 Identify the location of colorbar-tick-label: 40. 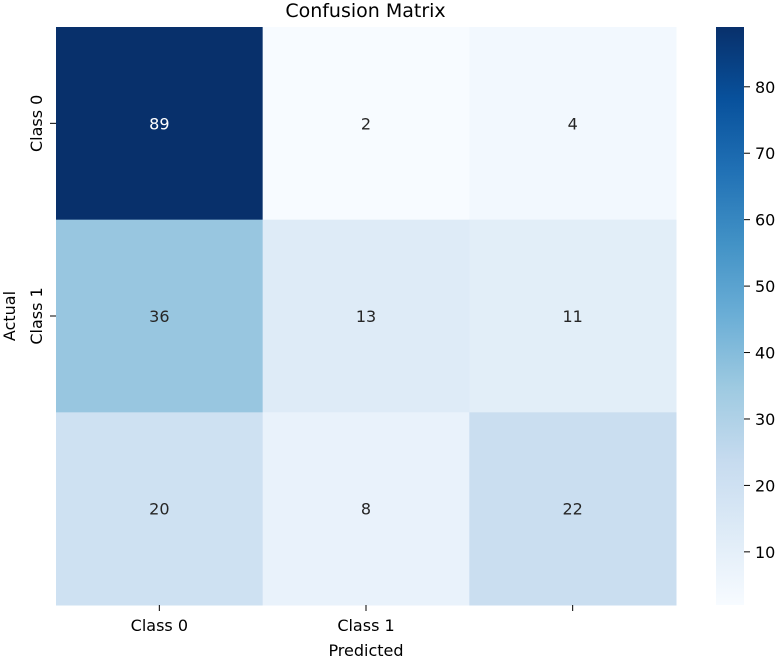
(765, 353).